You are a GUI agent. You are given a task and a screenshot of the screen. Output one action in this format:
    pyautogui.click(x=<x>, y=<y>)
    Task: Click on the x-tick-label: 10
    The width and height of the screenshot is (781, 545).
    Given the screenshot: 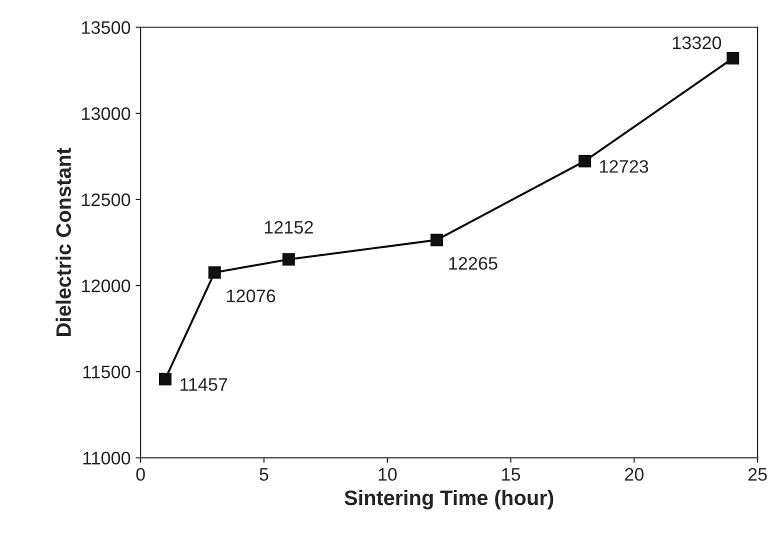 What is the action you would take?
    pyautogui.click(x=387, y=474)
    